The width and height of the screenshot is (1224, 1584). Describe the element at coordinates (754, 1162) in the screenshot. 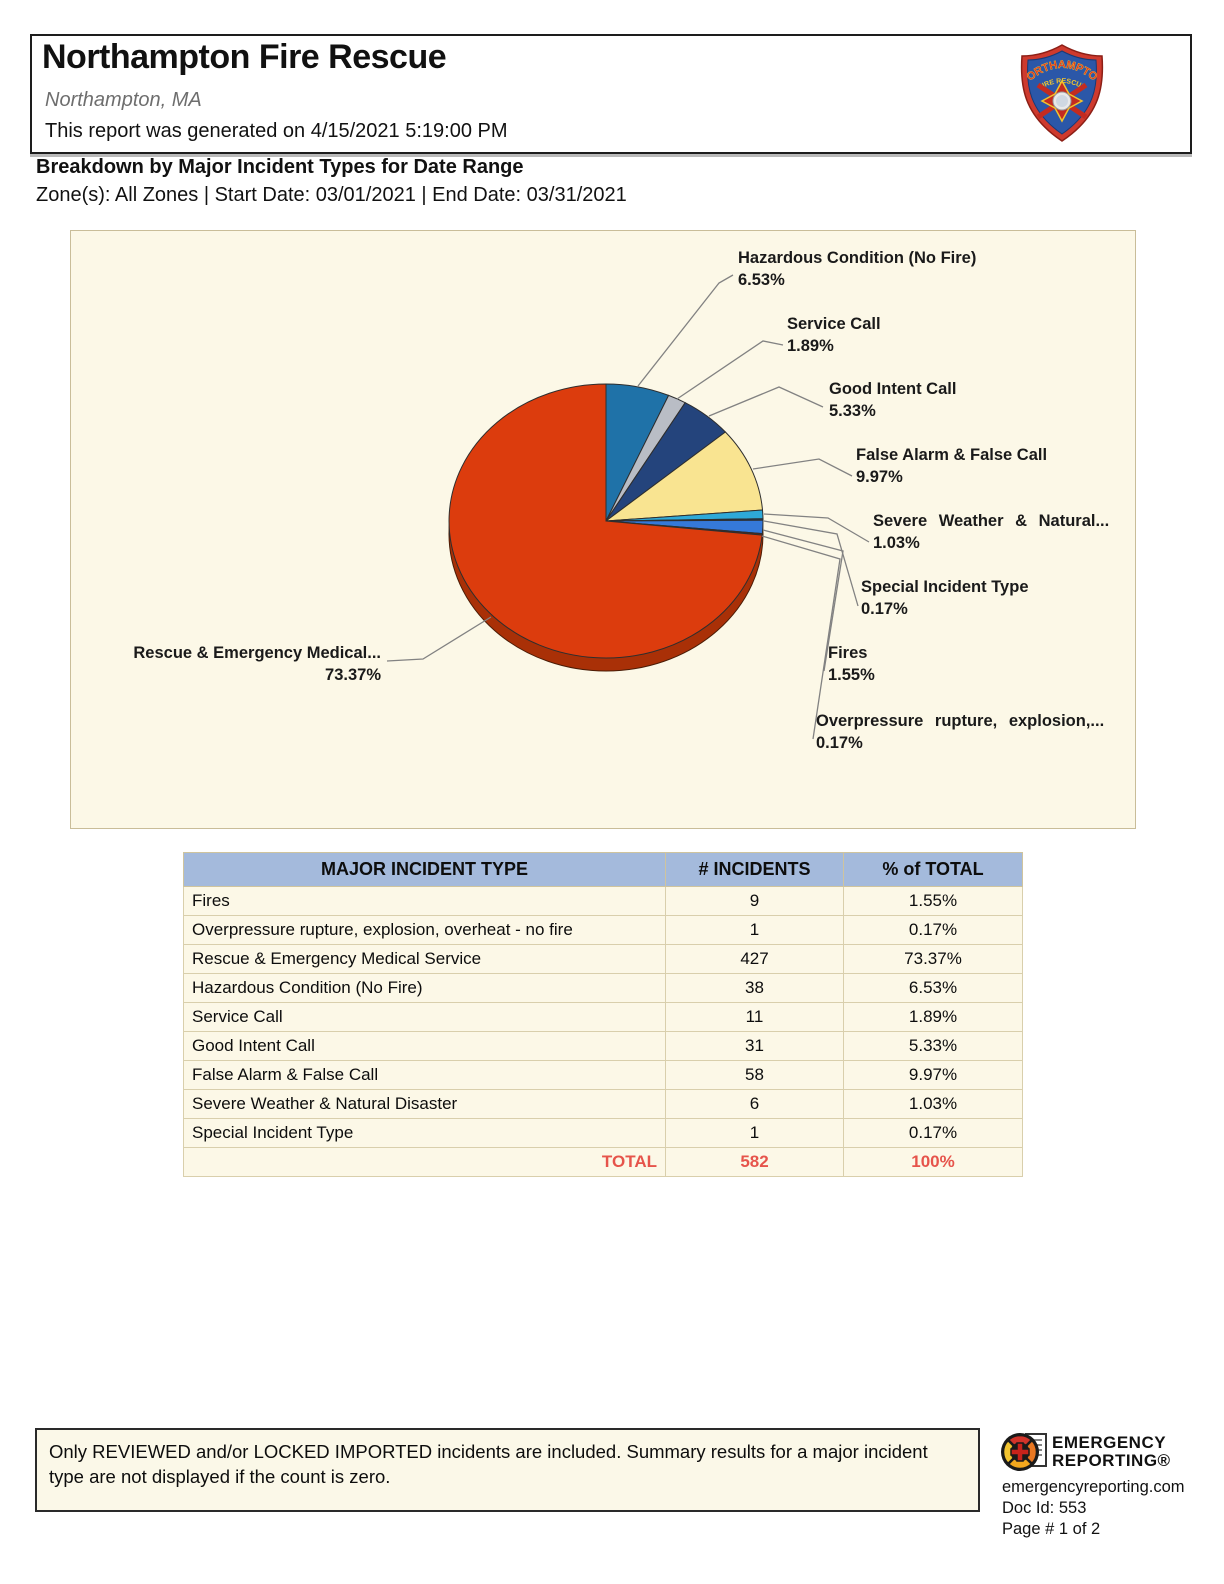

I see `total-incidents: 582` at that location.